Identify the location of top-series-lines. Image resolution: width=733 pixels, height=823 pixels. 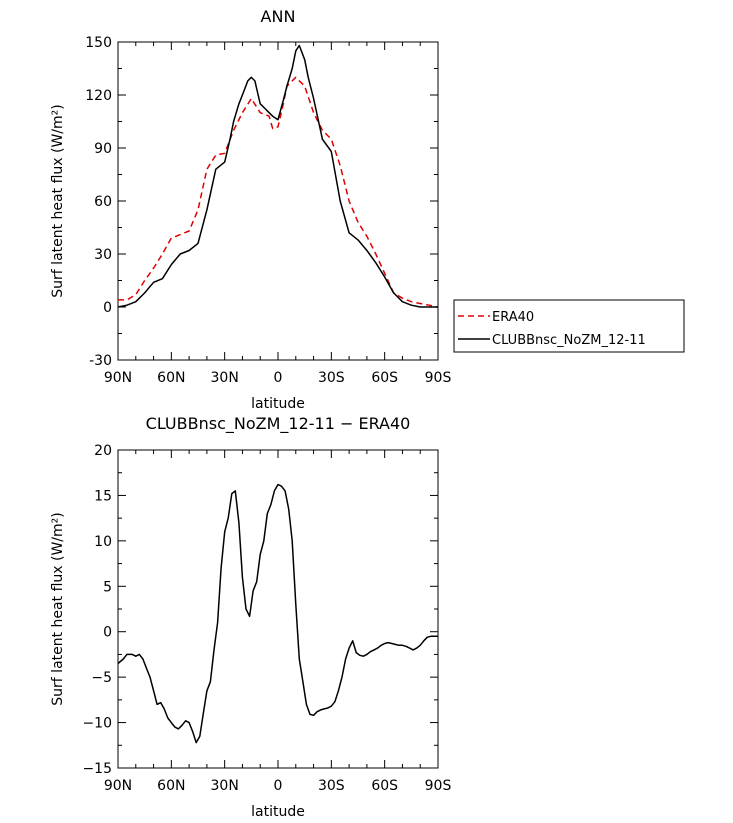
(278, 176).